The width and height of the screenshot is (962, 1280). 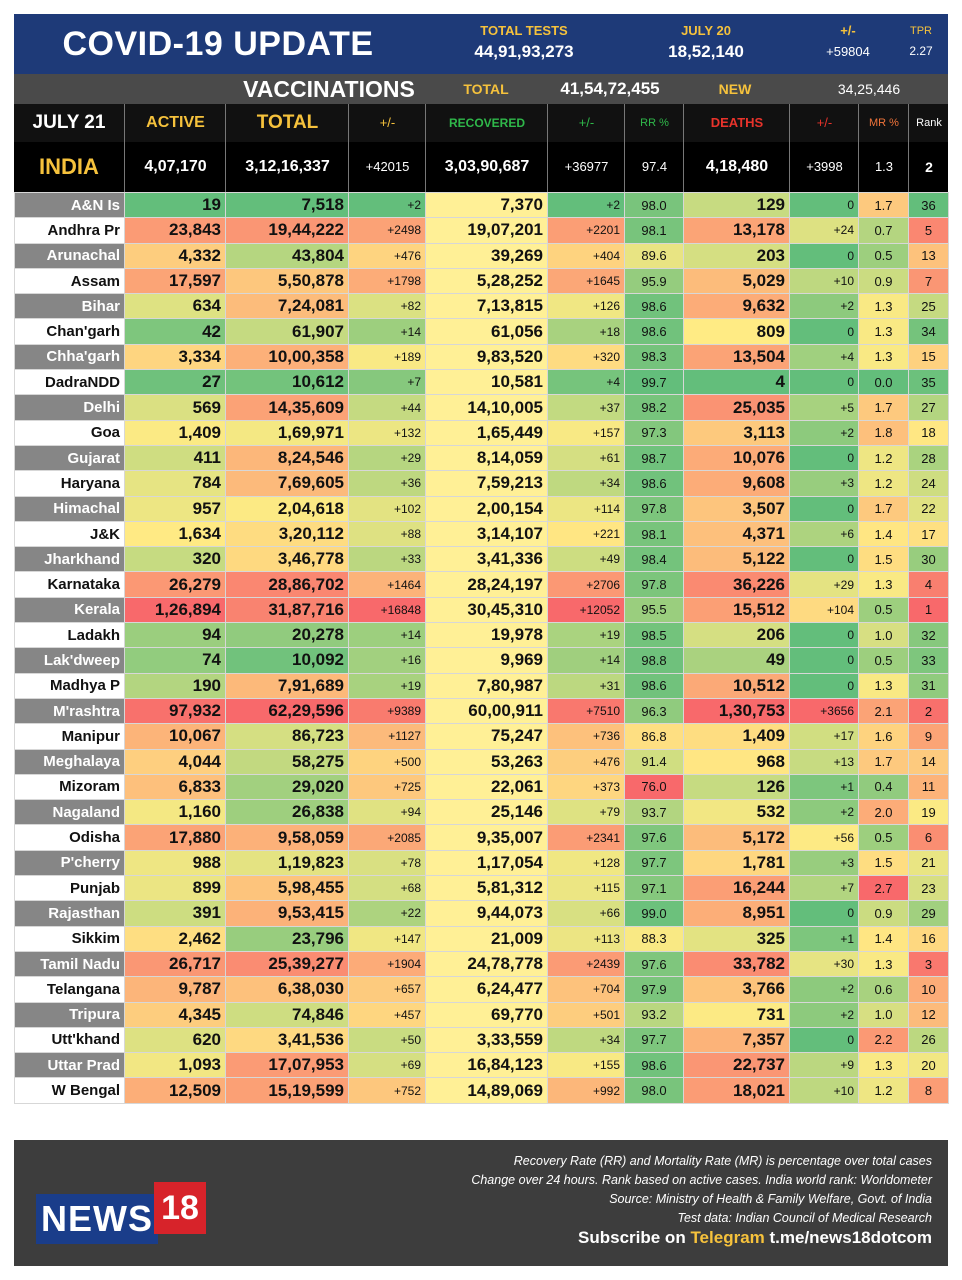 I want to click on cell-rank: 19, so click(x=928, y=812).